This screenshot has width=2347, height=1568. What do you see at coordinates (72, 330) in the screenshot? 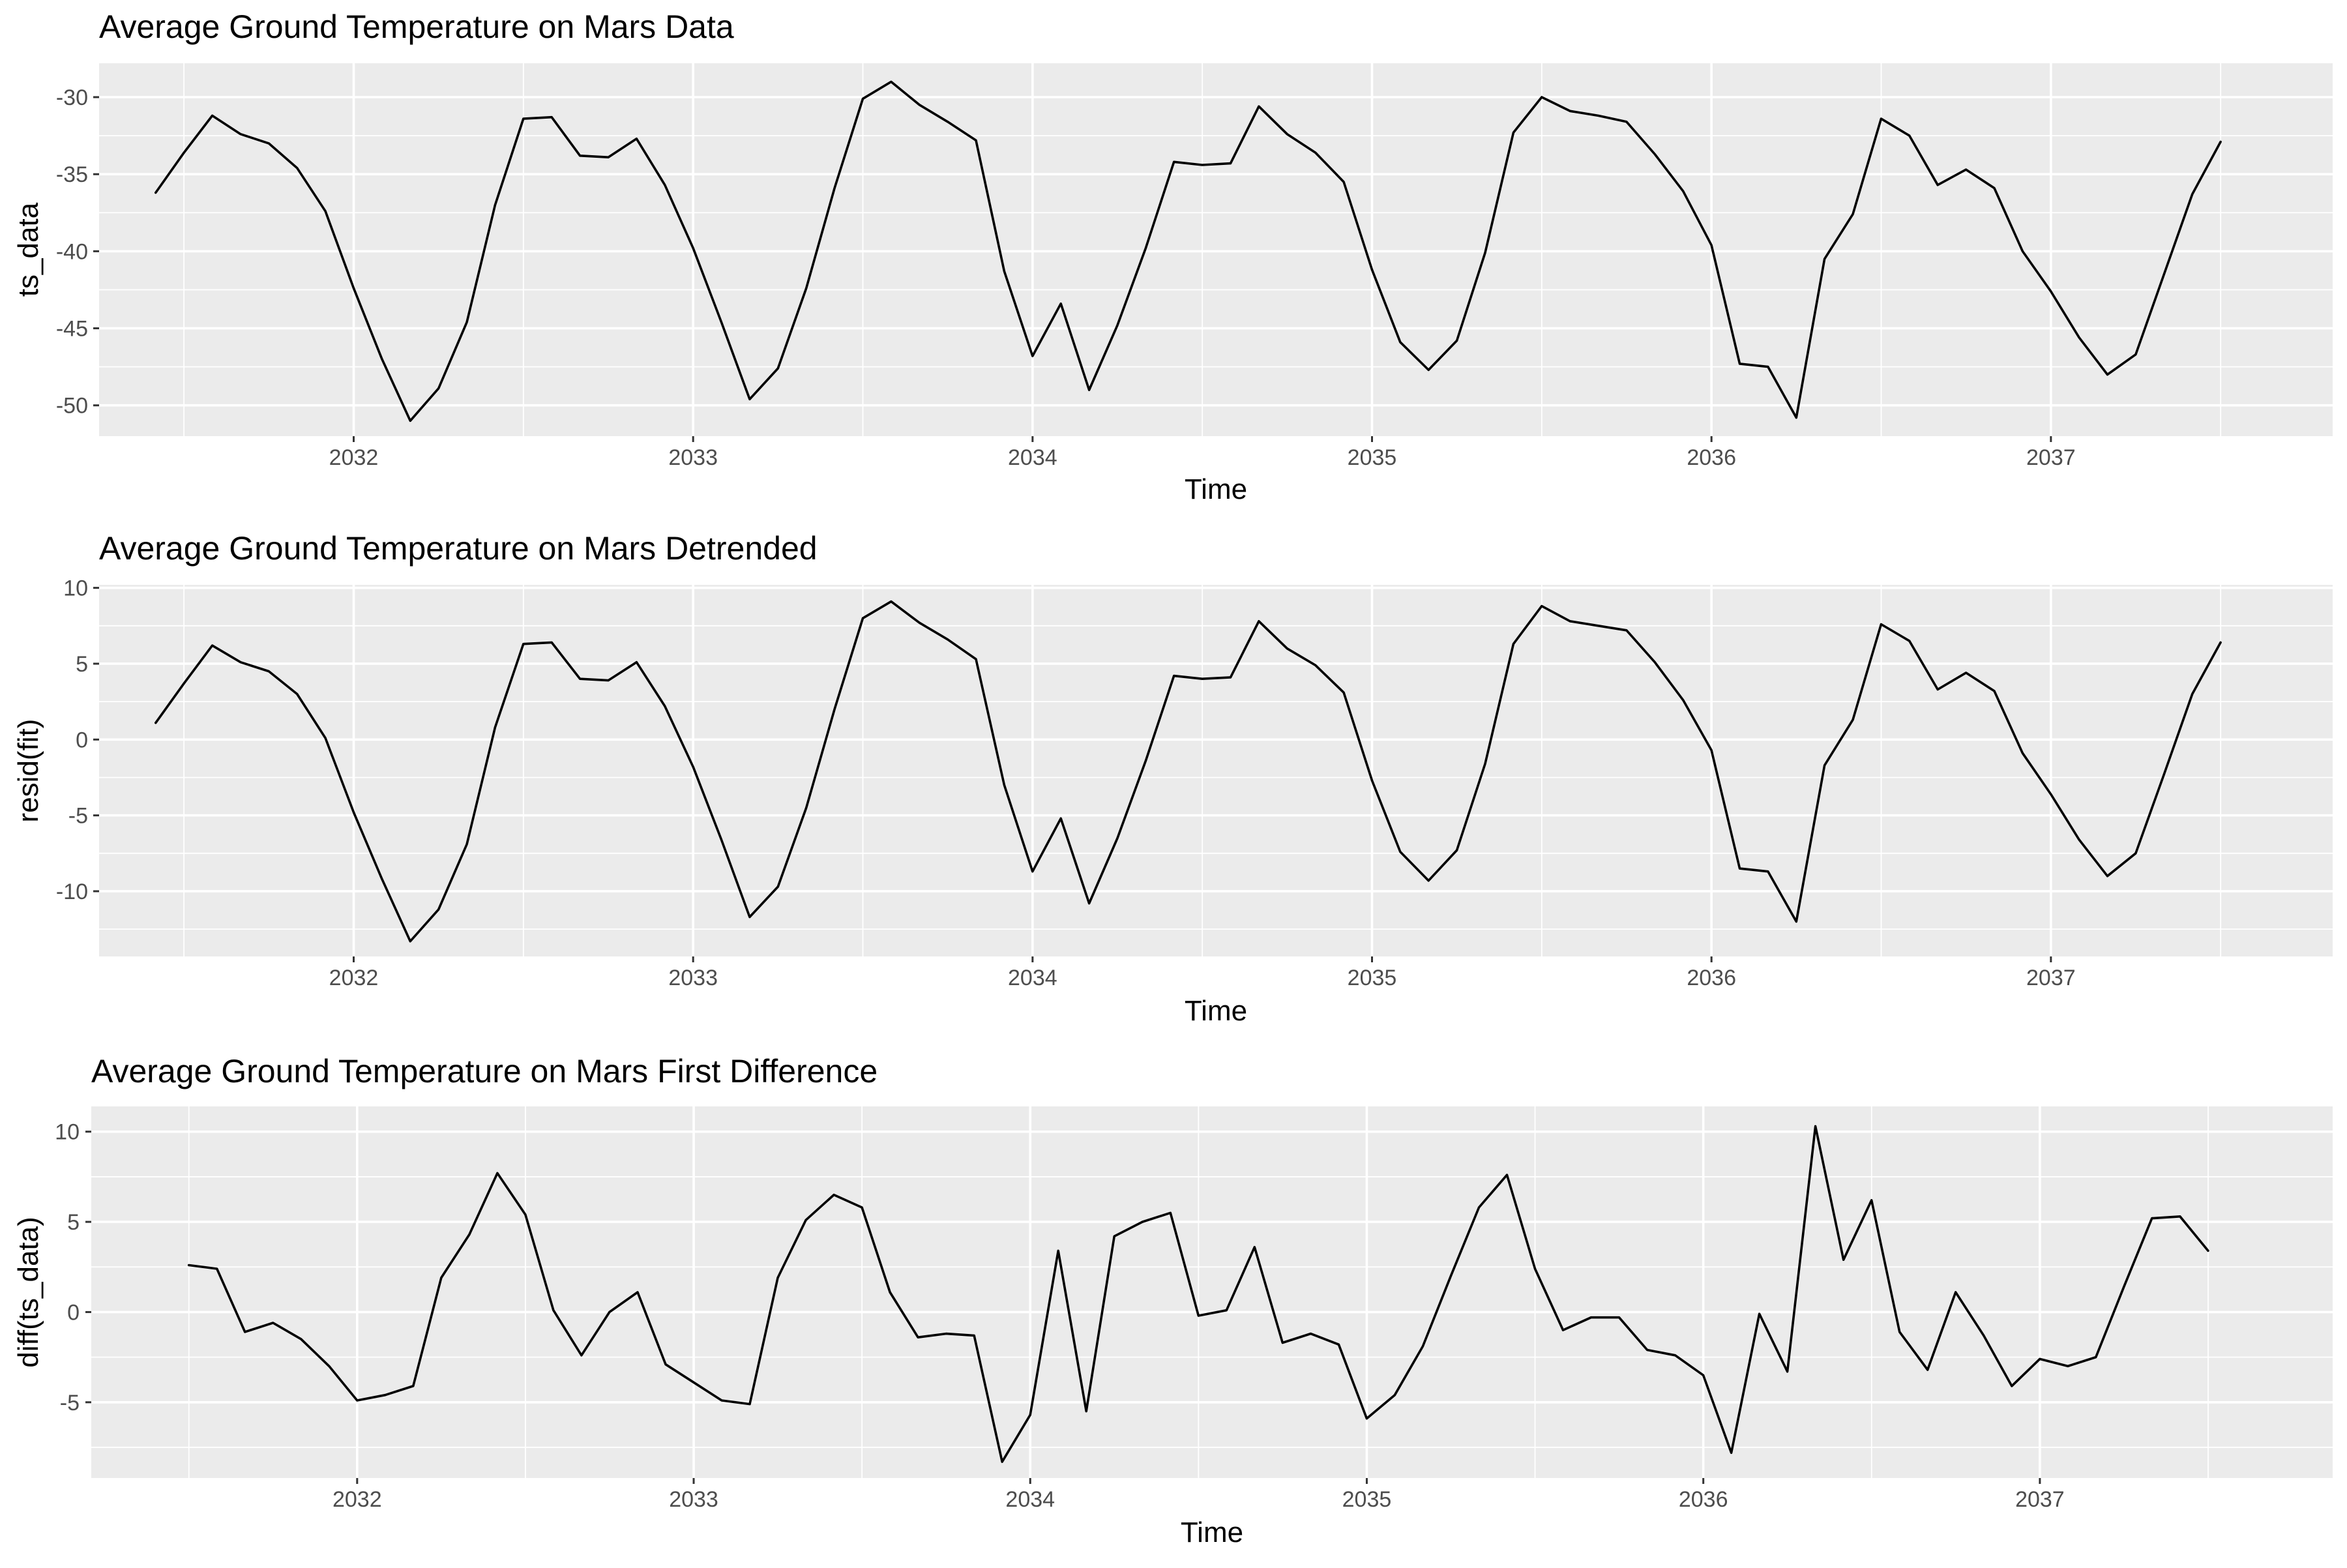
I see `y-tick-label: -45` at bounding box center [72, 330].